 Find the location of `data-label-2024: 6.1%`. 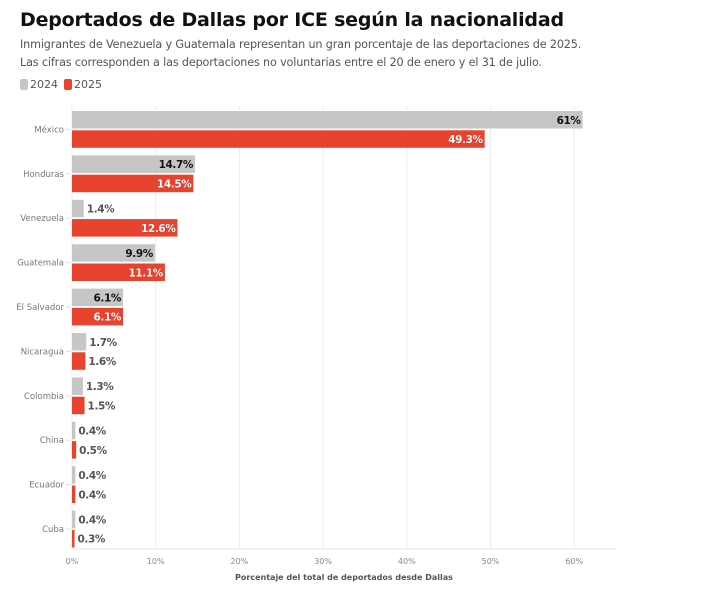

data-label-2024: 6.1% is located at coordinates (108, 298).